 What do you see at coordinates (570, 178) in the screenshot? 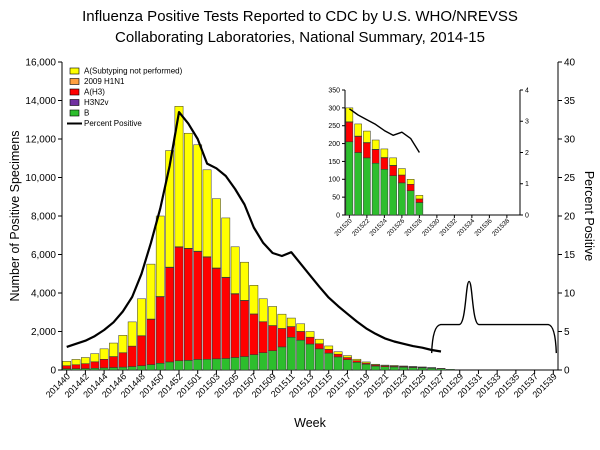
I see `svg-text: 25` at bounding box center [570, 178].